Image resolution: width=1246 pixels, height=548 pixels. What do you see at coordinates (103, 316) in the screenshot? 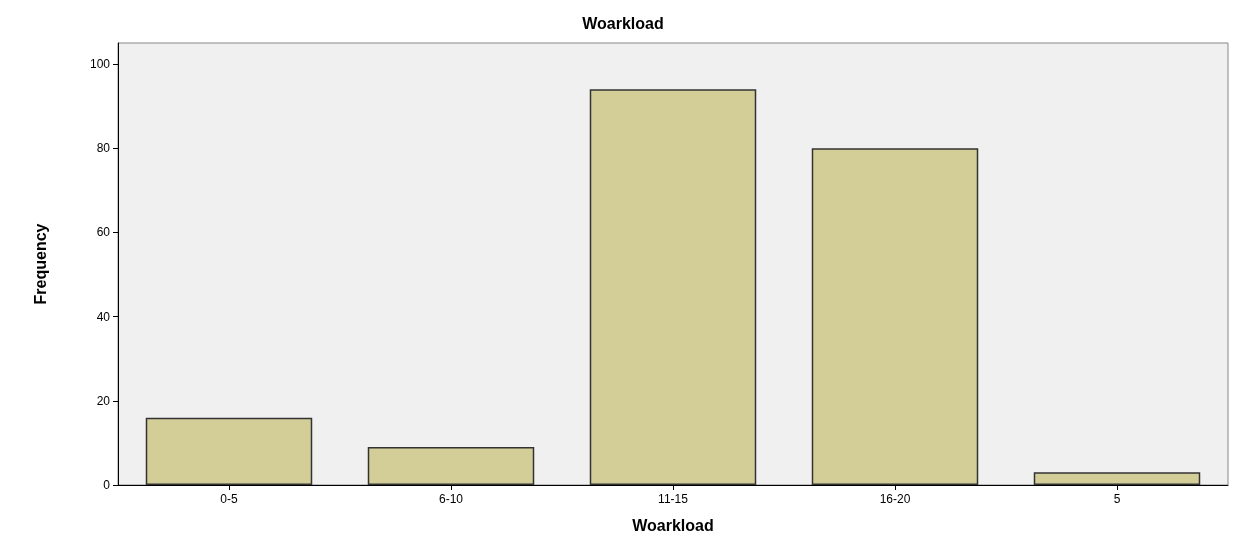
I see `y-tick-label: 40` at bounding box center [103, 316].